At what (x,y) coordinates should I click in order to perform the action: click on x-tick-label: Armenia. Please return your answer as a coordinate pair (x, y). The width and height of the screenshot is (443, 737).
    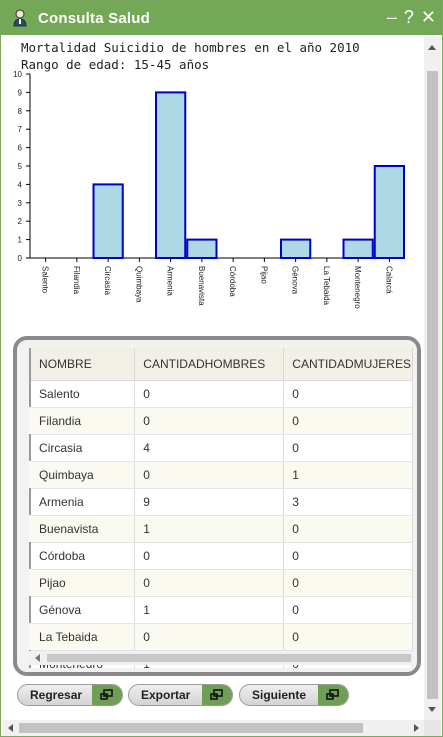
    Looking at the image, I should click on (170, 281).